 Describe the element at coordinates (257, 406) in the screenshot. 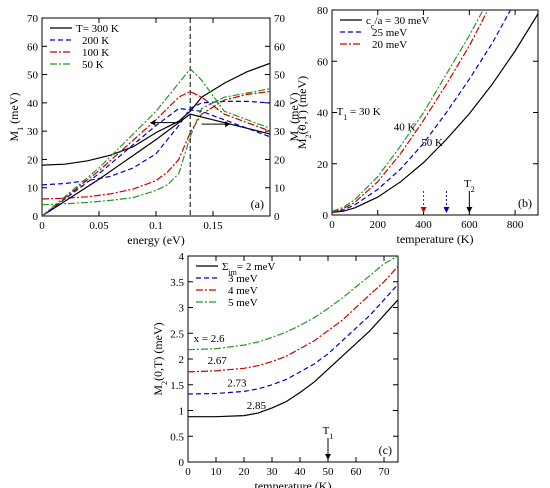

I see `annotation: 2.85` at that location.